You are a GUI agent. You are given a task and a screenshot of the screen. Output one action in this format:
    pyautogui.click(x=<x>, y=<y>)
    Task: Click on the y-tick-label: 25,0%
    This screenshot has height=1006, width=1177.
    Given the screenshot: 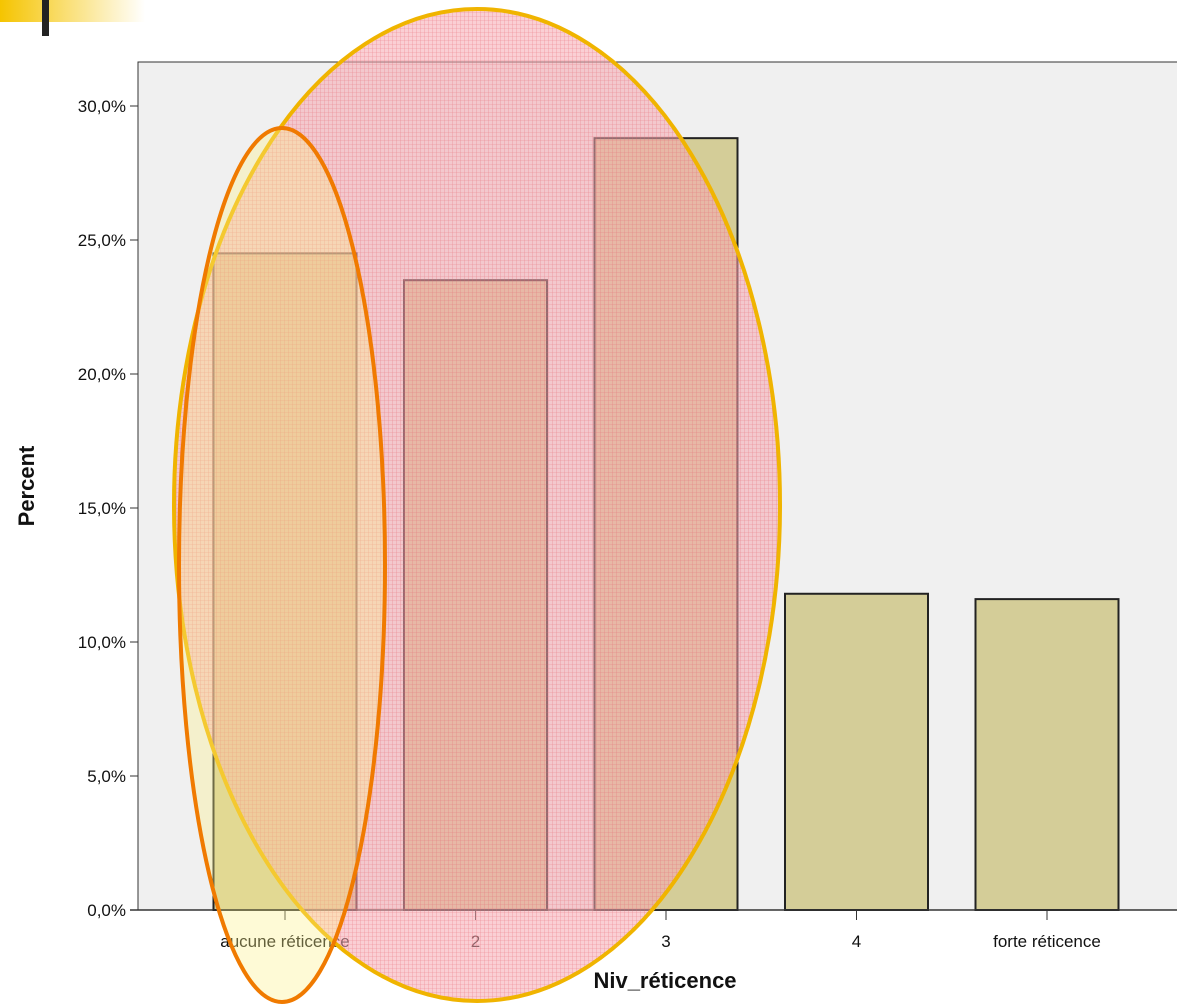 What is the action you would take?
    pyautogui.click(x=102, y=240)
    